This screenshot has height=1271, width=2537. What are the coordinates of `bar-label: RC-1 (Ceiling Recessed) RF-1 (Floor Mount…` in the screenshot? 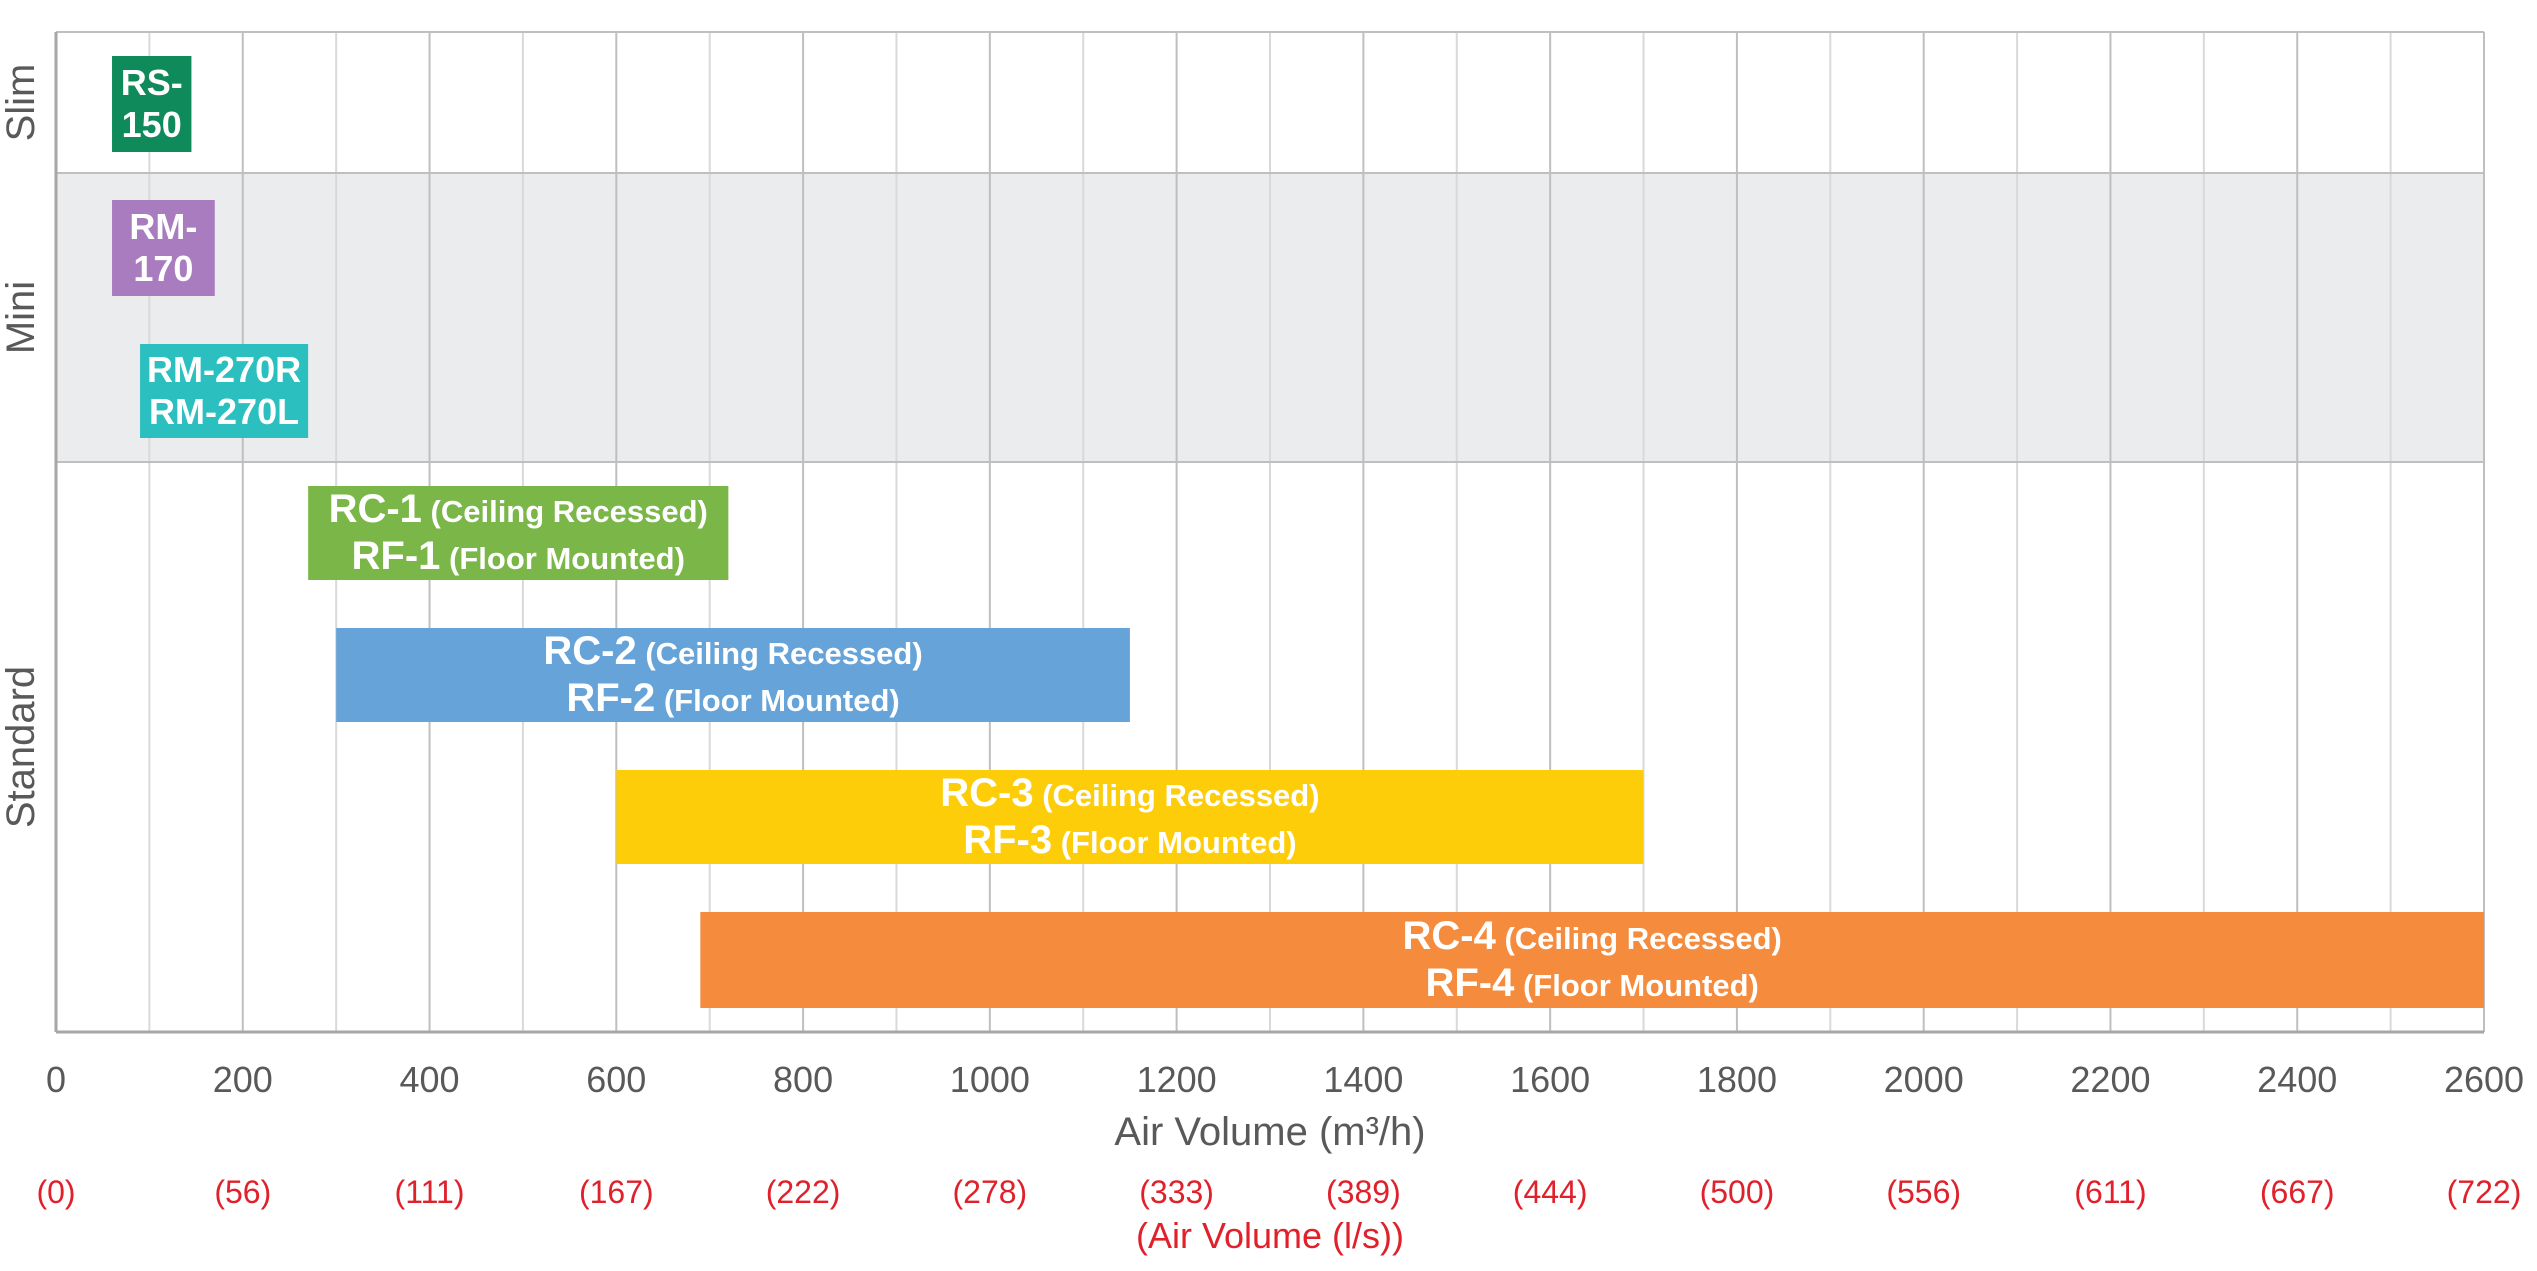 It's located at (518, 533).